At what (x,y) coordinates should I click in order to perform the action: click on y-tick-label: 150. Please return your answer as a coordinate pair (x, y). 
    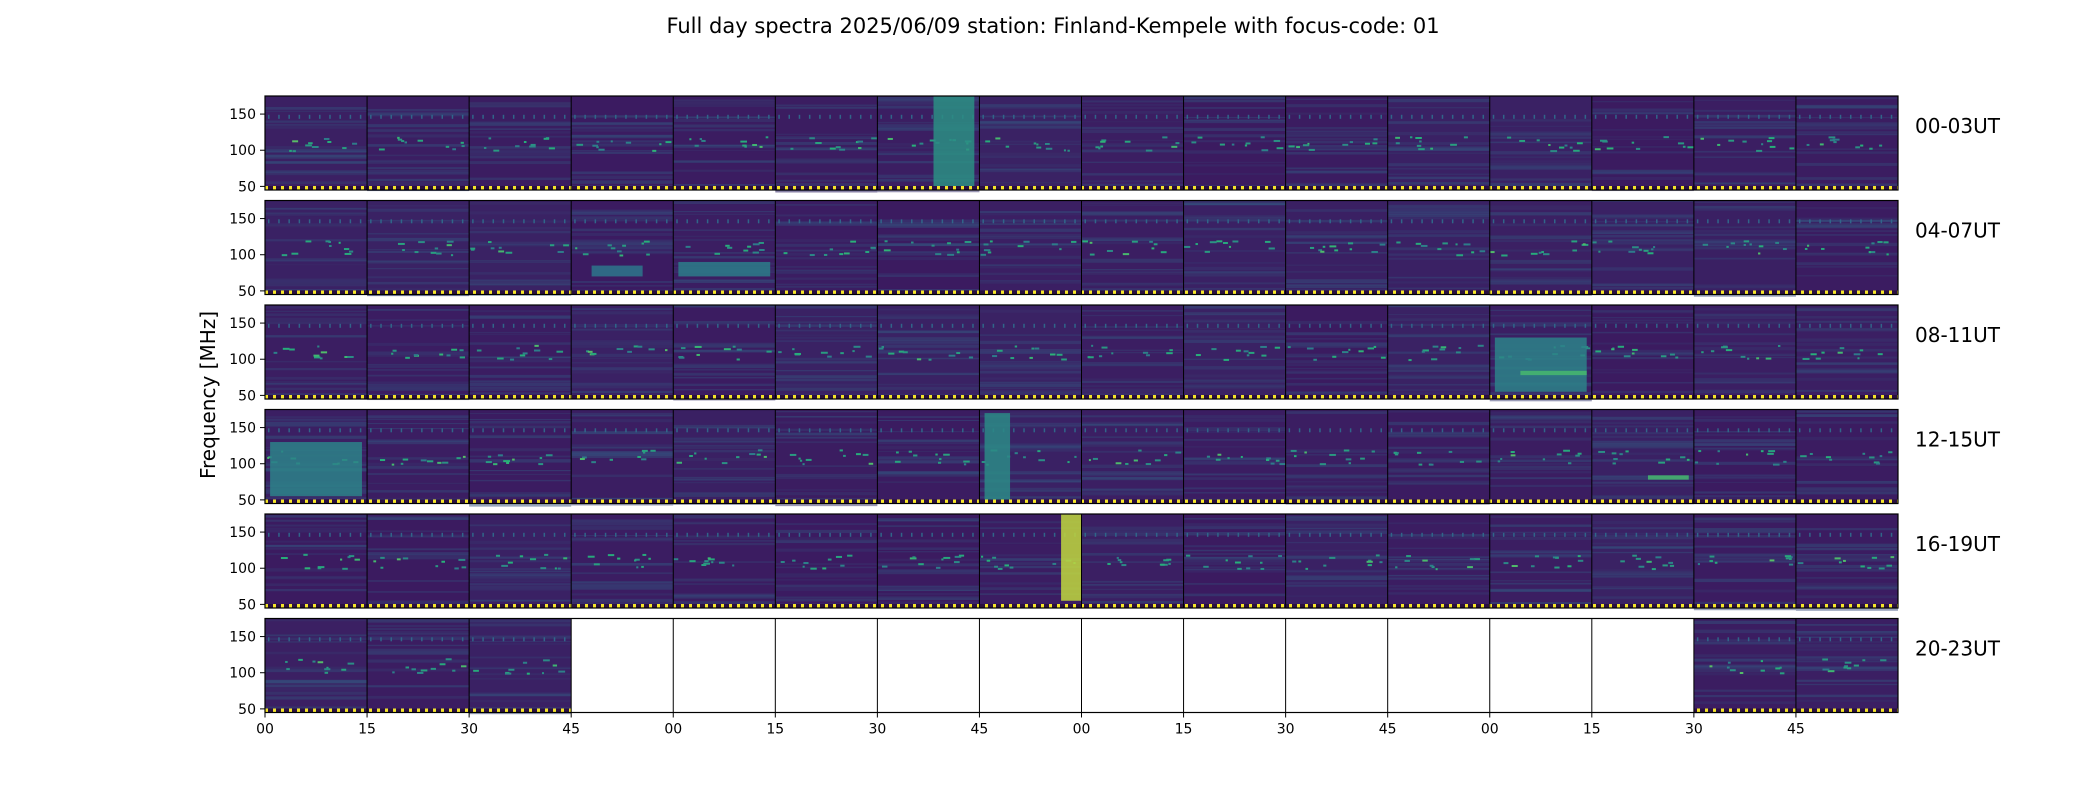
    Looking at the image, I should click on (242, 638).